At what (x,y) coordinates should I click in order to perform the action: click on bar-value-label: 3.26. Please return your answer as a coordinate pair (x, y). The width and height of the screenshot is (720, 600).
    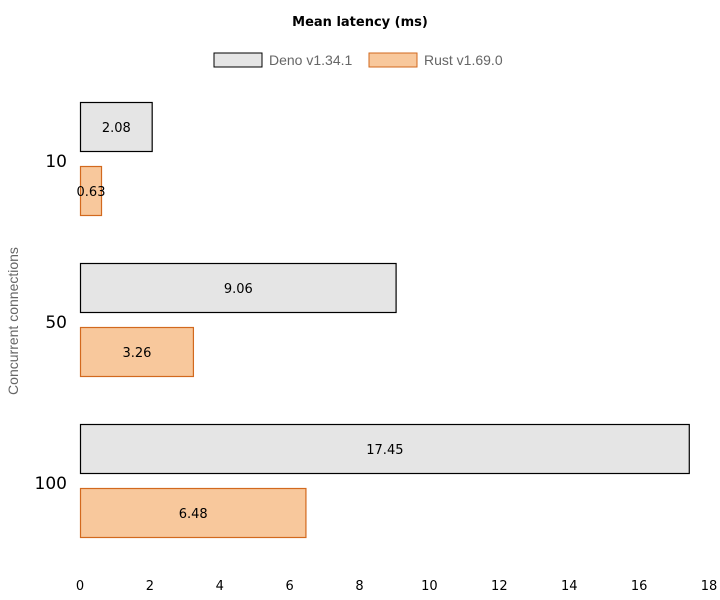
    Looking at the image, I should click on (136, 353).